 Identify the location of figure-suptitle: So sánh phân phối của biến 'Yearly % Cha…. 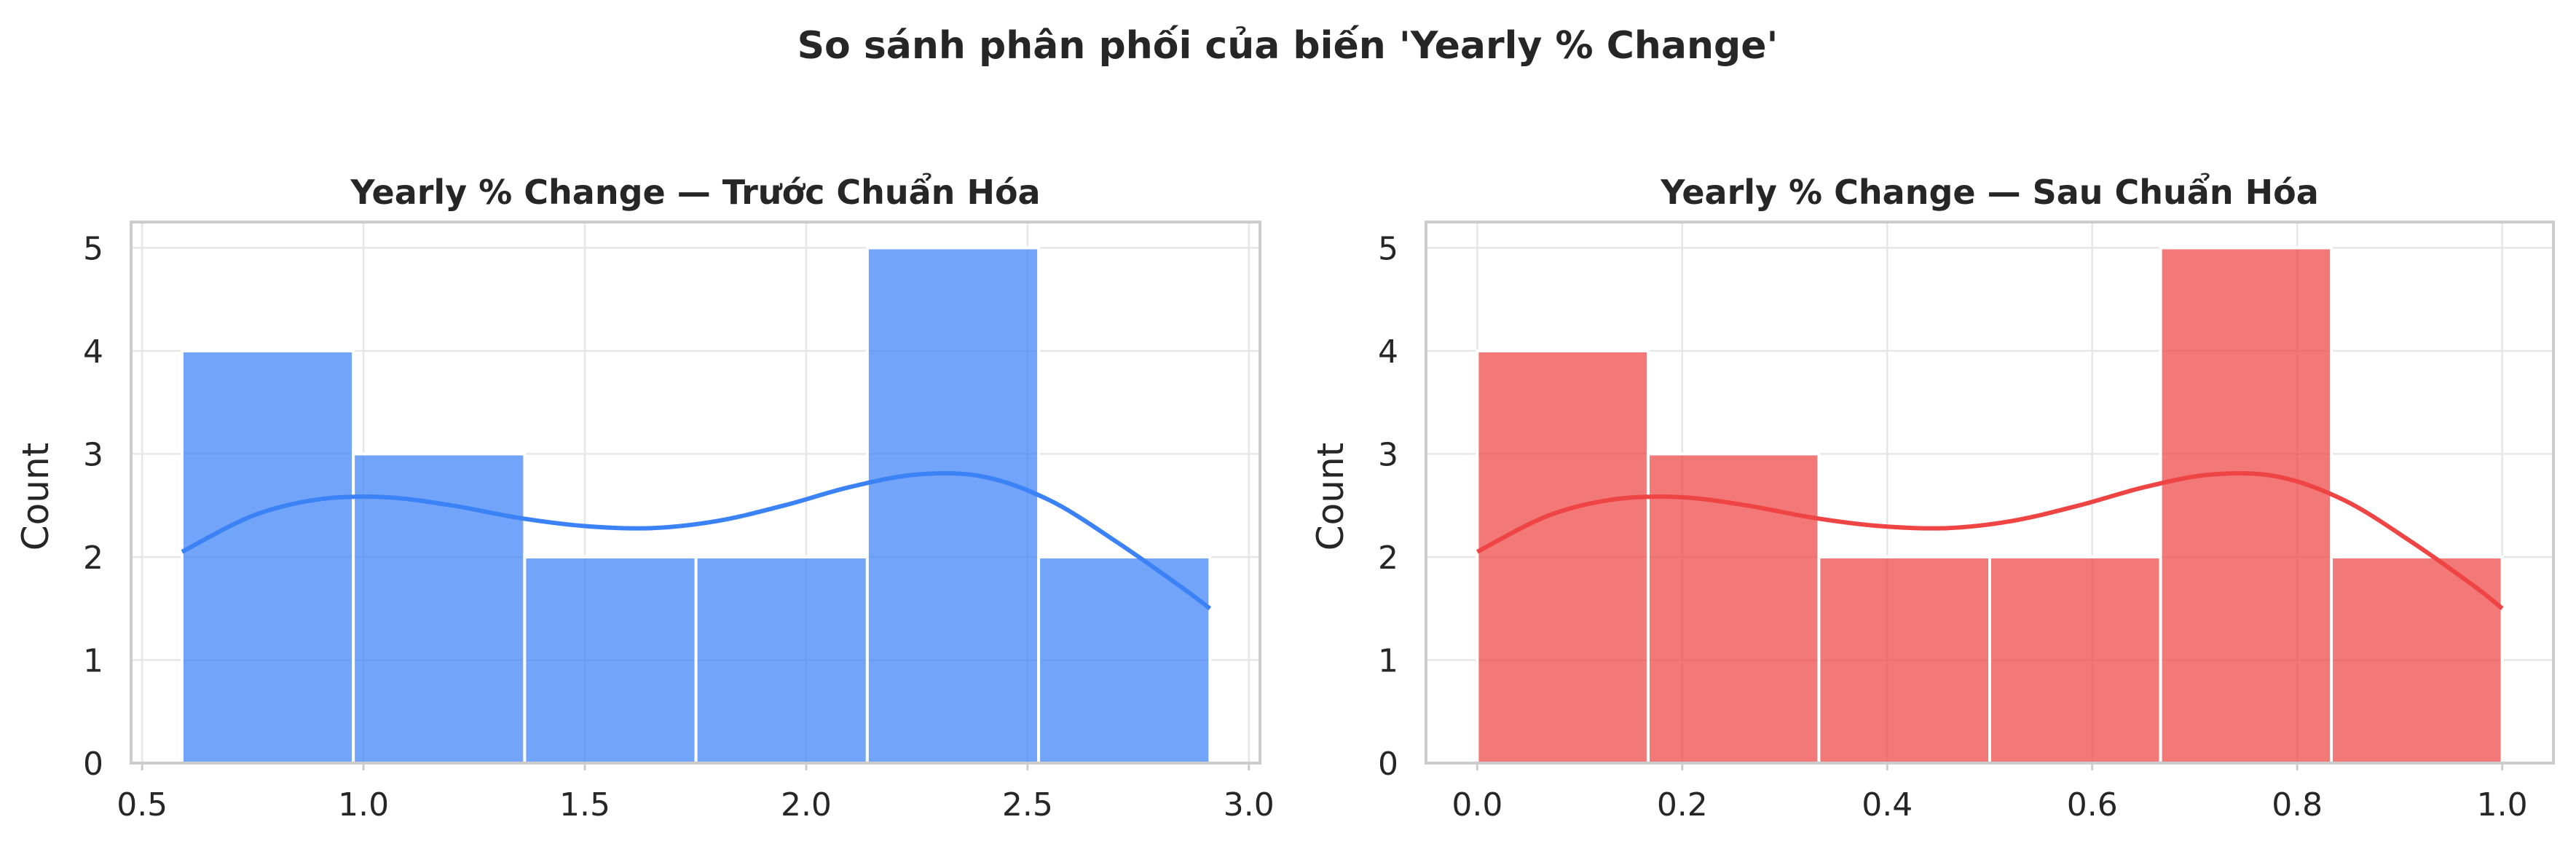
(1288, 46).